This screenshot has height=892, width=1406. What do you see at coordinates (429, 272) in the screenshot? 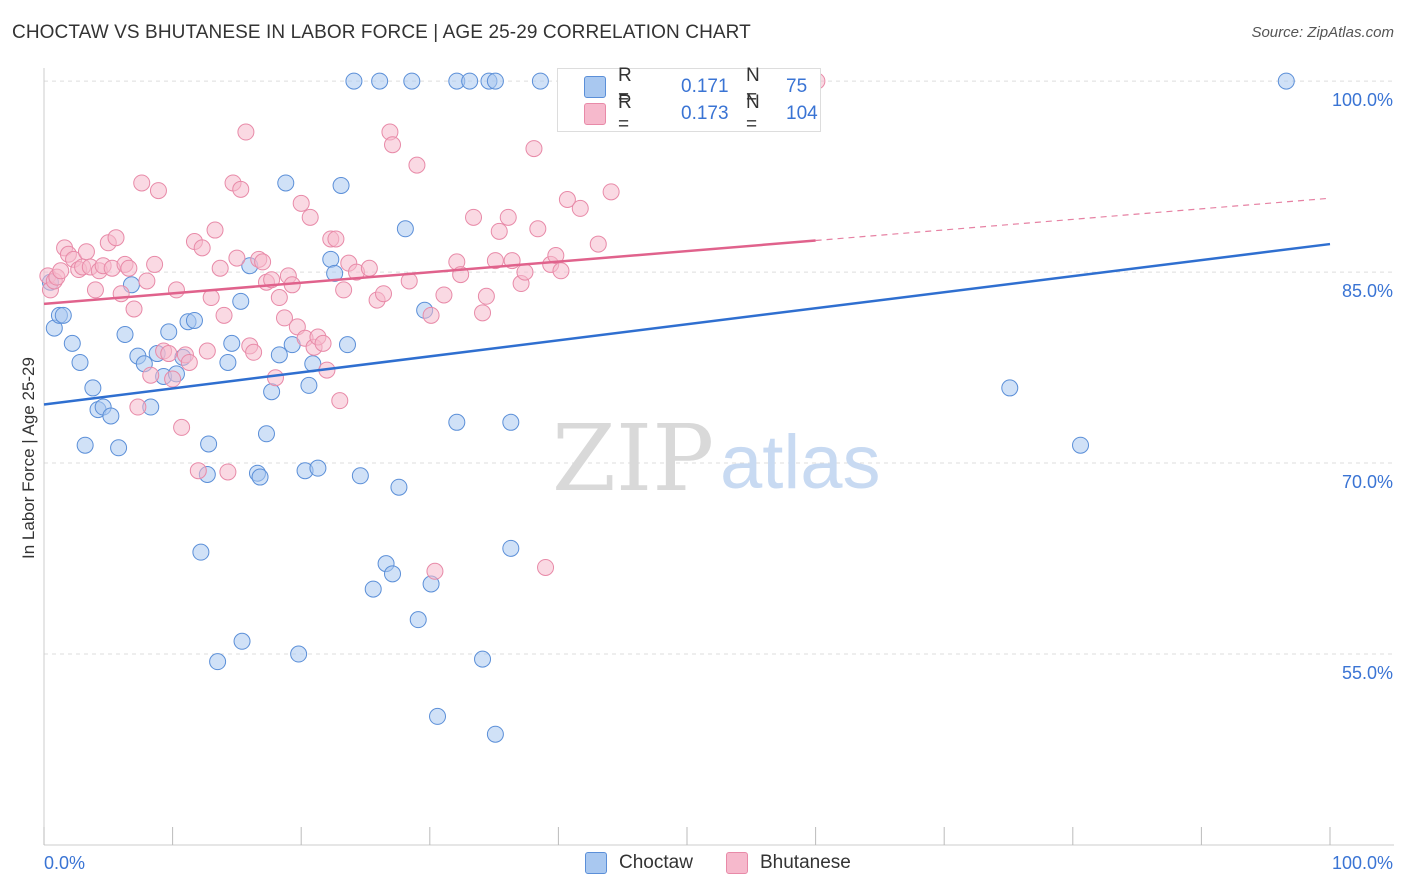
I see `bhutanese-trend-line` at bounding box center [429, 272].